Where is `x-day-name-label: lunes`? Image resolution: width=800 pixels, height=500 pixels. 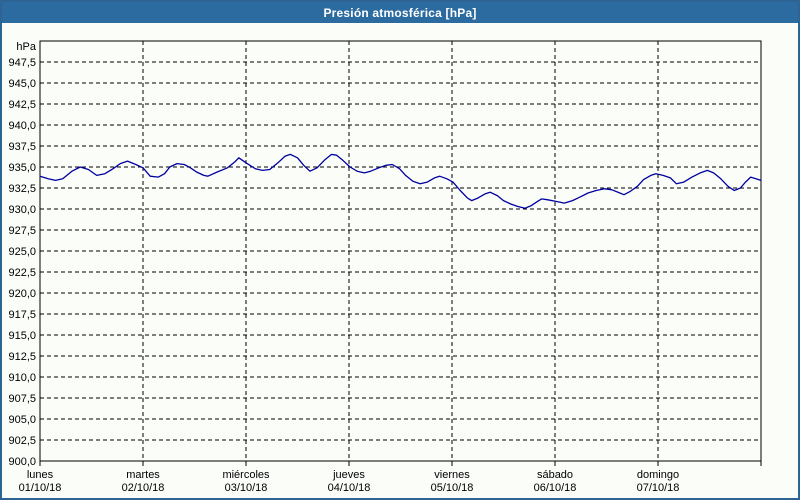
x-day-name-label: lunes is located at coordinates (40, 475).